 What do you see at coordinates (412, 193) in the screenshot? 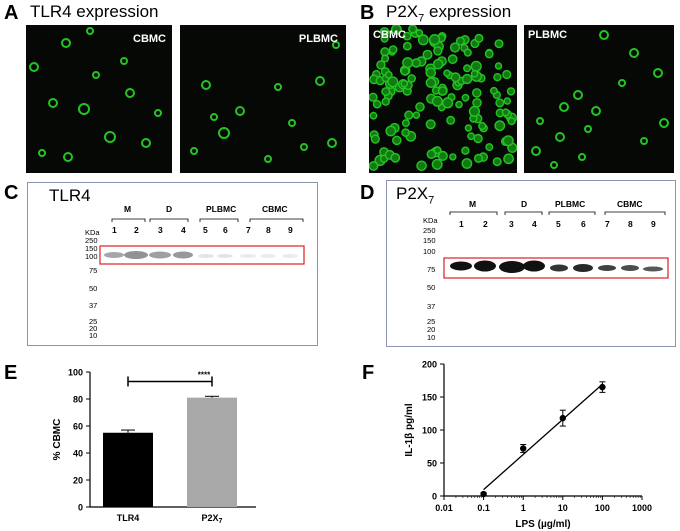
I see `blot-d-title-main: P2X` at bounding box center [412, 193].